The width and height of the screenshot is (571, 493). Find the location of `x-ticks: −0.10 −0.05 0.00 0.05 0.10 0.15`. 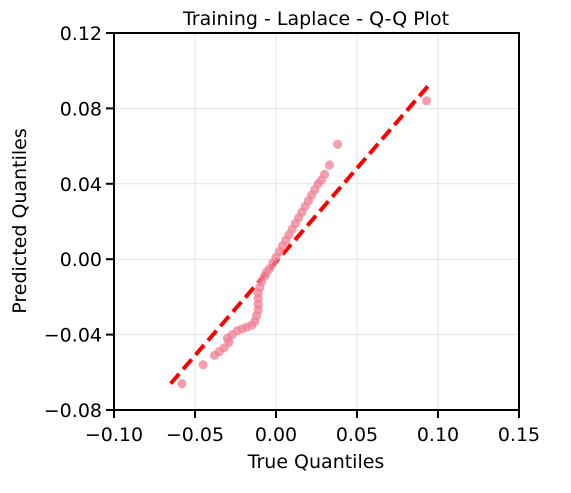

x-ticks: −0.10 −0.05 0.00 0.05 0.10 0.15 is located at coordinates (312, 428).